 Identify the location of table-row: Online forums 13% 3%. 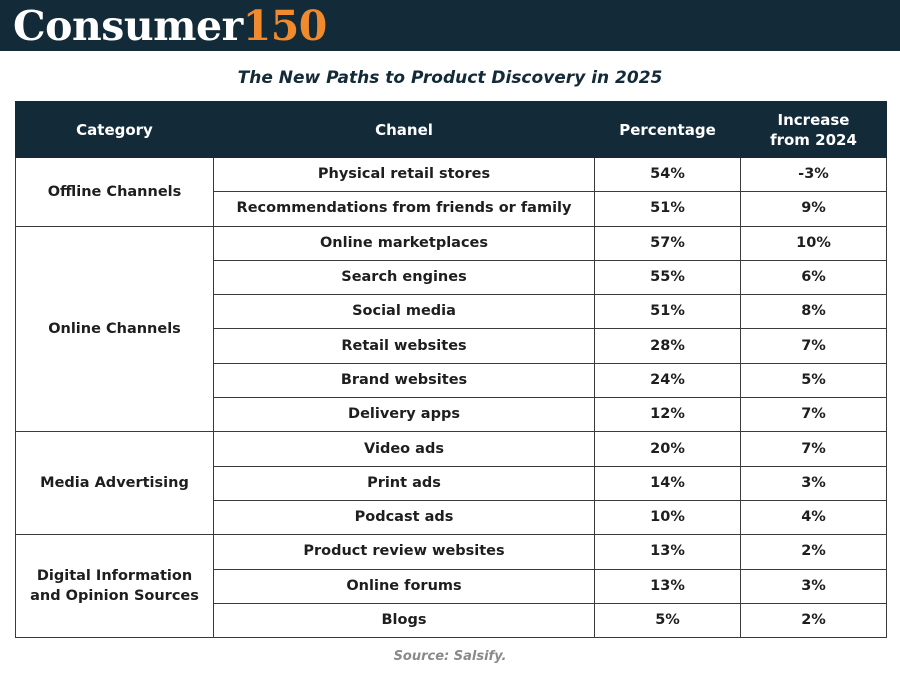
(451, 586).